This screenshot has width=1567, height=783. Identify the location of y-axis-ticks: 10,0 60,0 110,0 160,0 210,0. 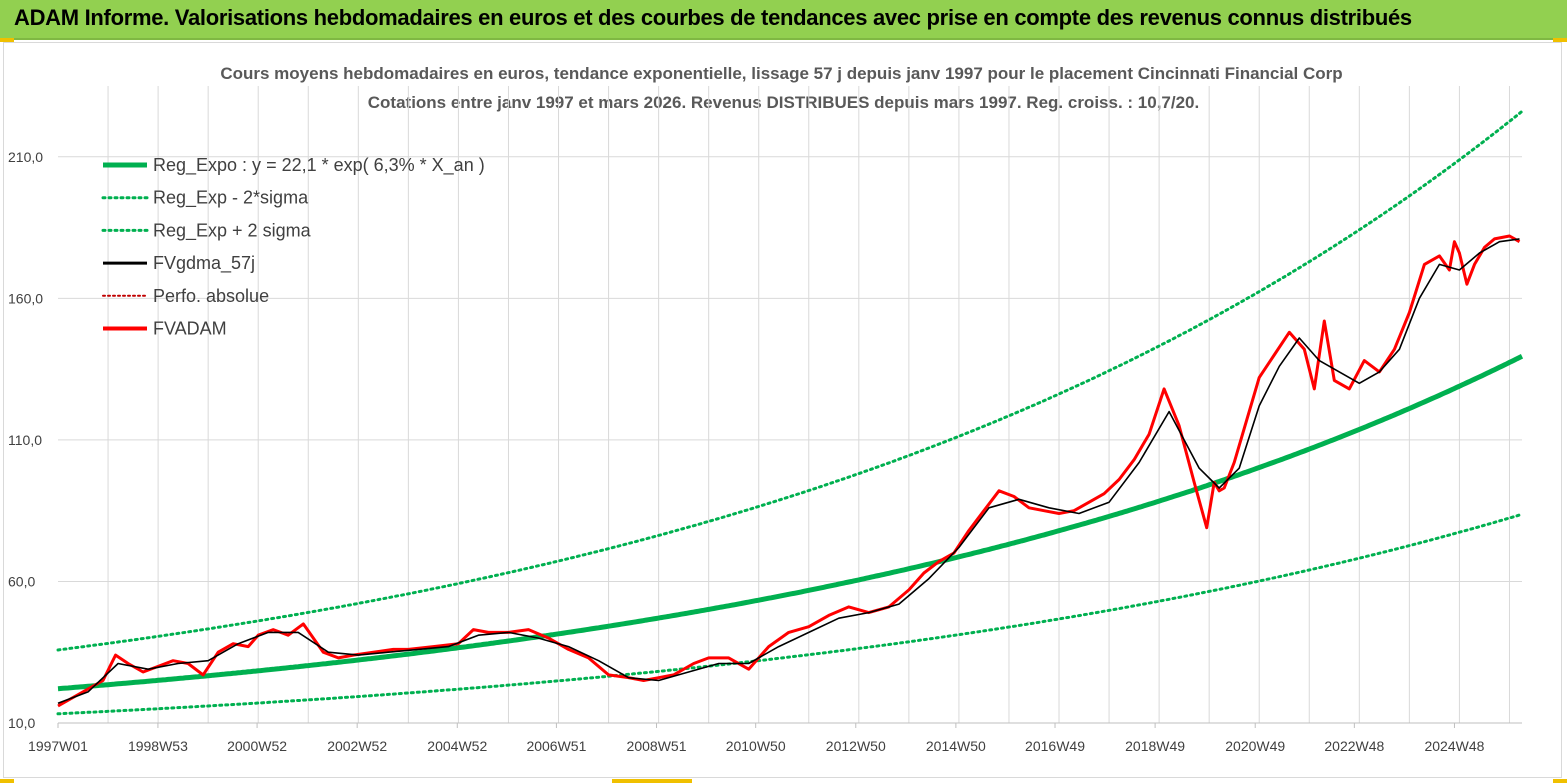
(25, 440).